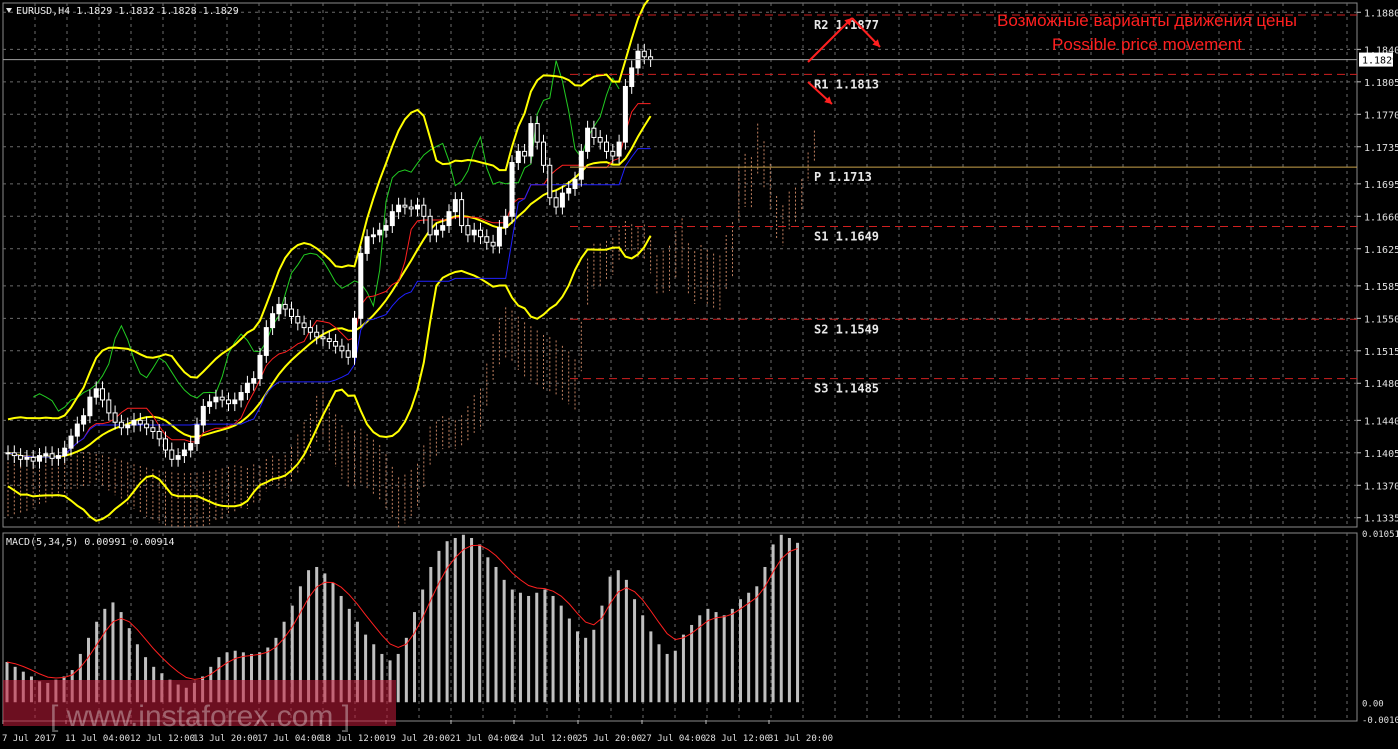 The height and width of the screenshot is (749, 1398). I want to click on price-axis-label: 1.1335, so click(1381, 519).